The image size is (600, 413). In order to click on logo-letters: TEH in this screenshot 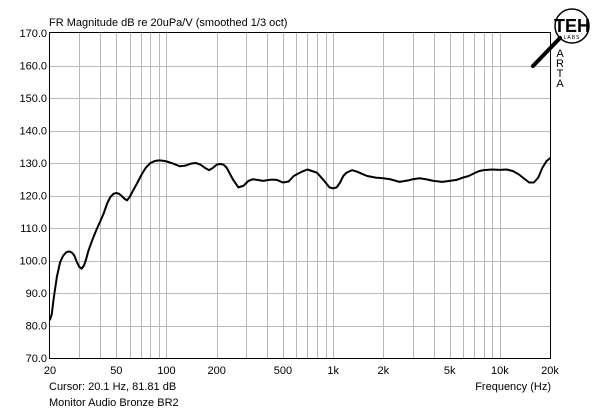, I will do `click(572, 26)`.